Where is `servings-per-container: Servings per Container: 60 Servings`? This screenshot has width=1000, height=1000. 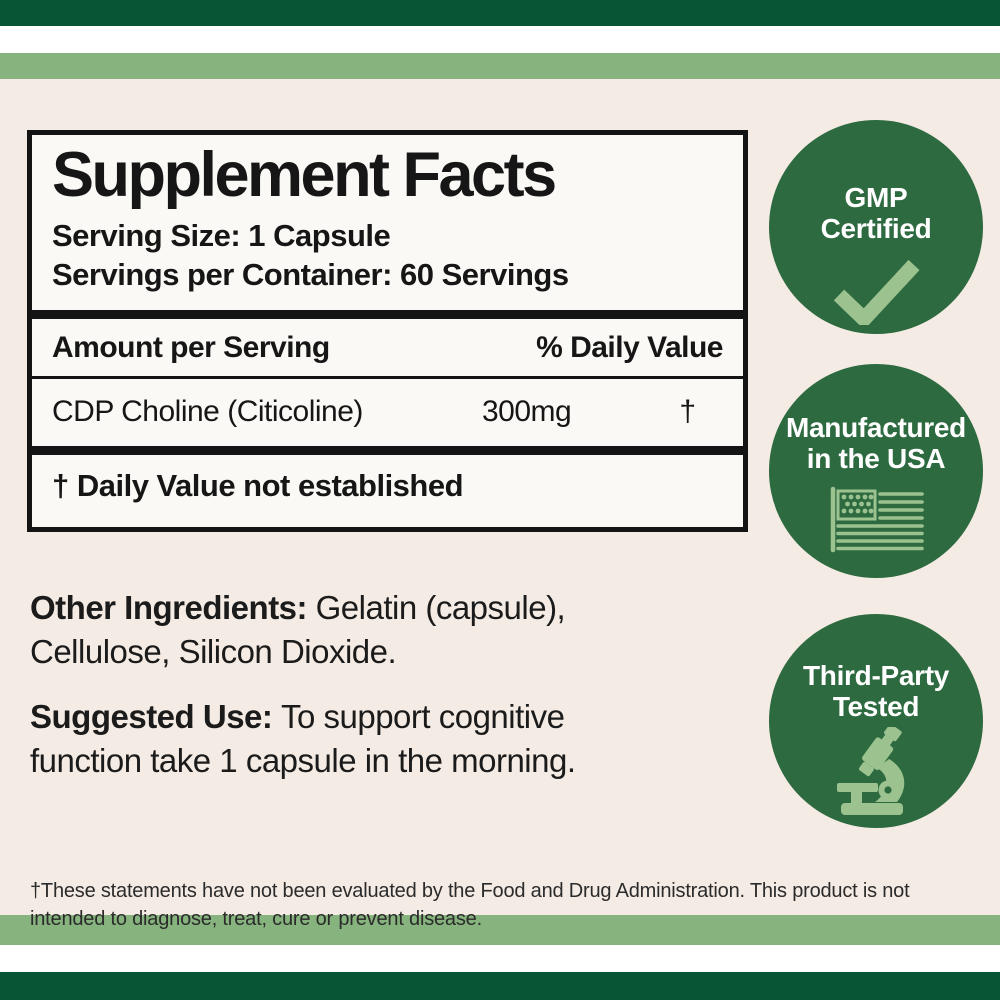 servings-per-container: Servings per Container: 60 Servings is located at coordinates (310, 274).